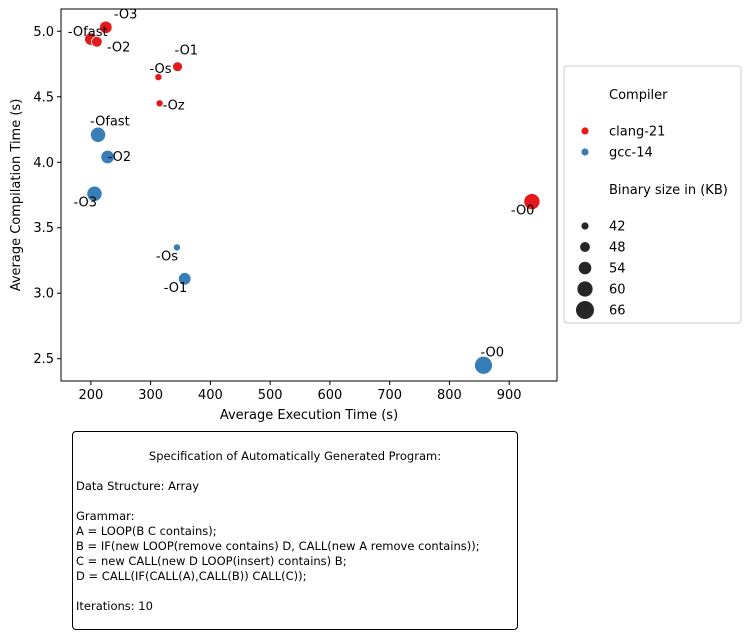 This screenshot has height=638, width=751. Describe the element at coordinates (177, 66) in the screenshot. I see `point-clang-21-O1` at that location.